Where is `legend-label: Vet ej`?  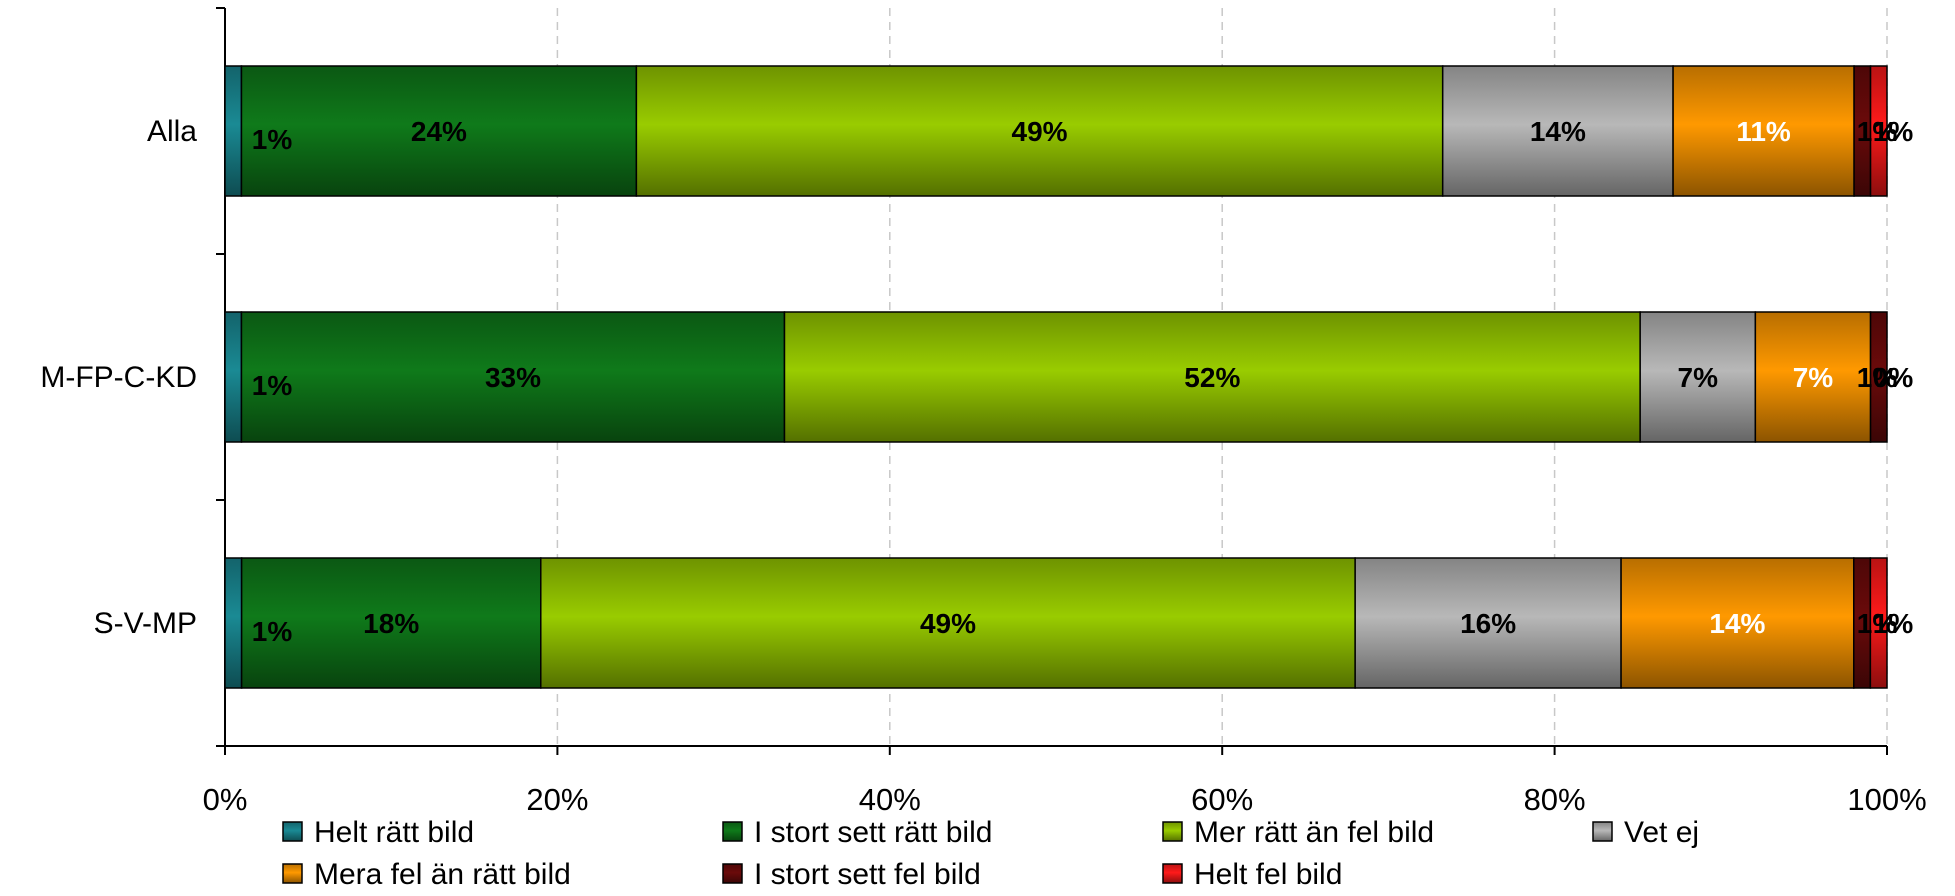 legend-label: Vet ej is located at coordinates (1661, 832).